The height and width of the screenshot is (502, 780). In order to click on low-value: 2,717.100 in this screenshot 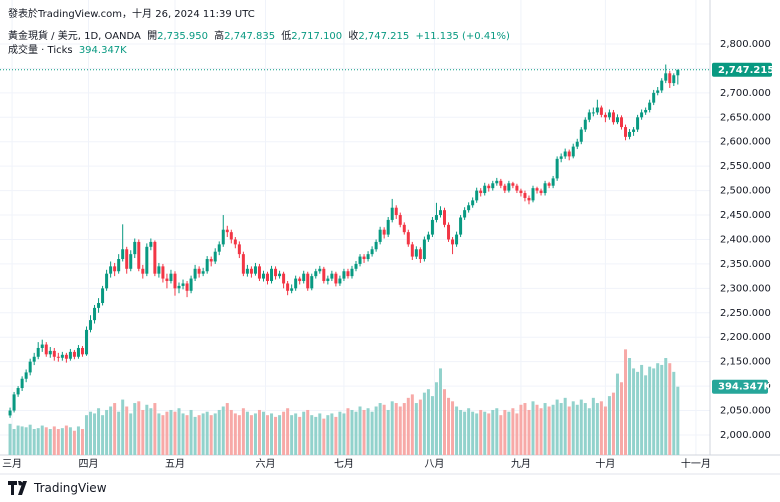, I will do `click(317, 36)`.